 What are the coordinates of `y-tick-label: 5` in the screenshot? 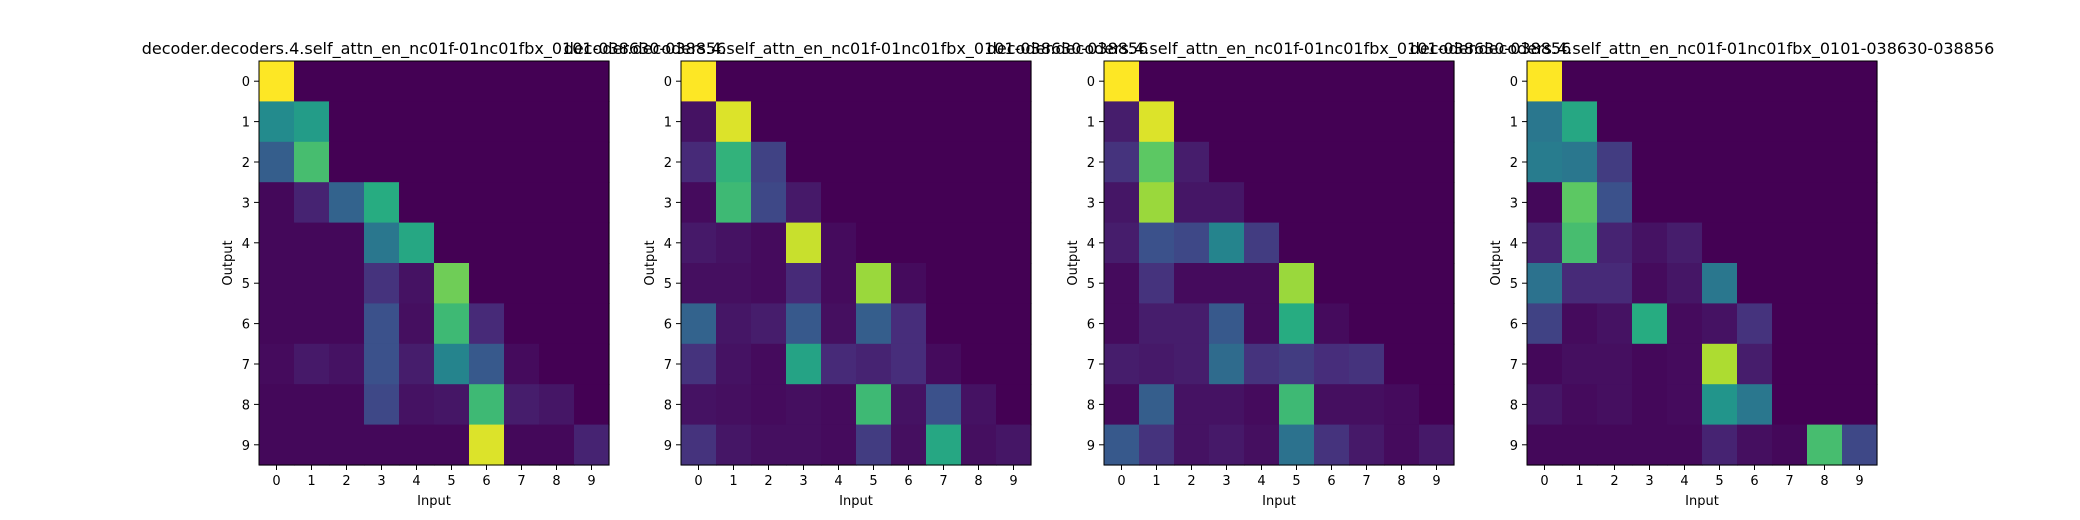 It's located at (246, 284).